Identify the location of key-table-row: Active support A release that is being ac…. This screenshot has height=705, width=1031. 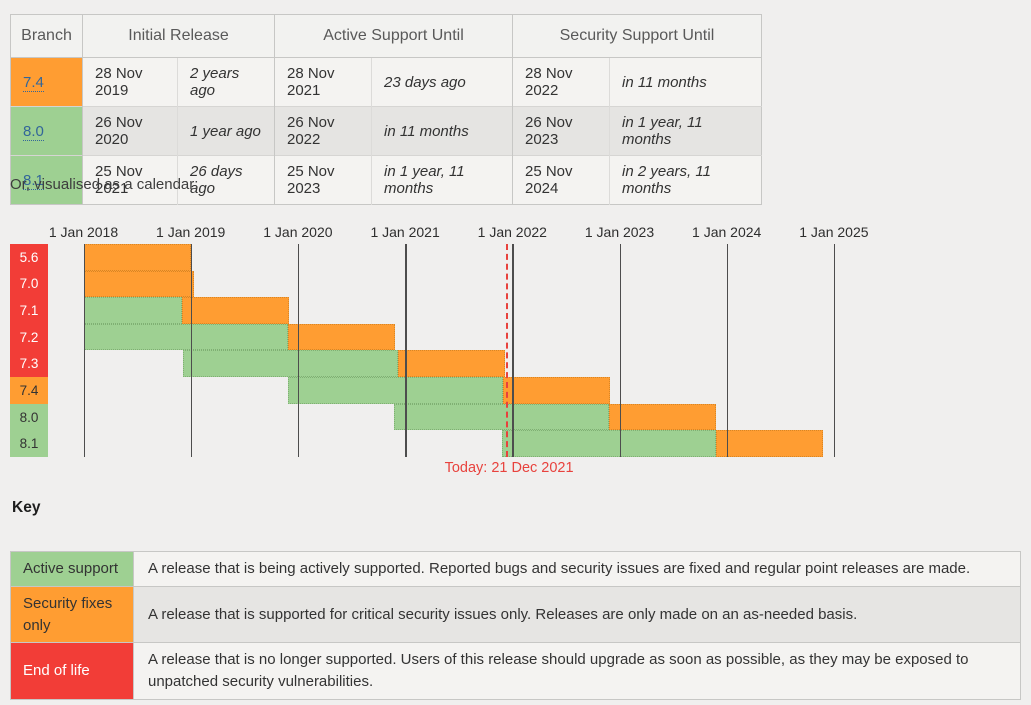
(515, 569).